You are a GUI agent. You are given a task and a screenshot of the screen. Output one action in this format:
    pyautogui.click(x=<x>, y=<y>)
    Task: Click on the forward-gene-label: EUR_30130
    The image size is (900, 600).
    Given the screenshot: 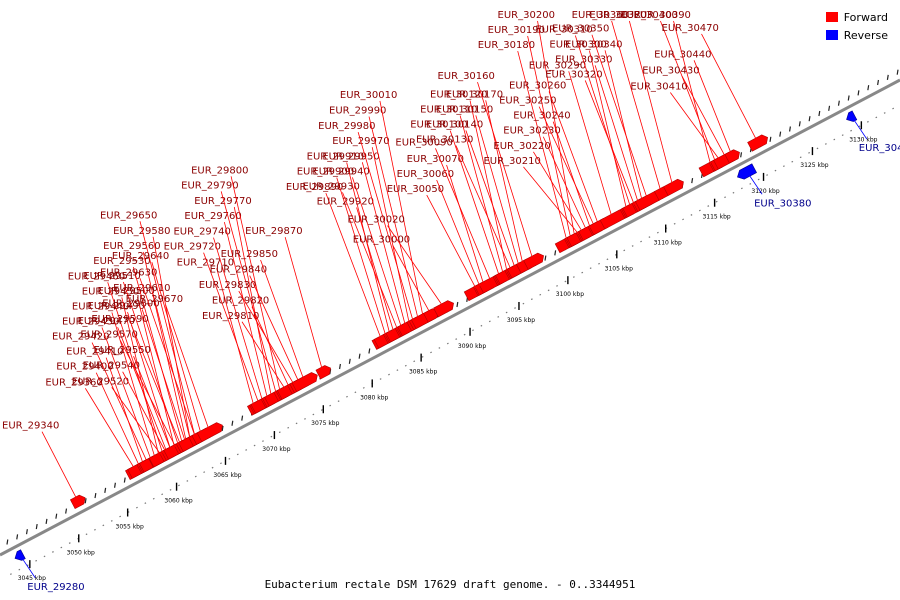 What is the action you would take?
    pyautogui.click(x=444, y=139)
    